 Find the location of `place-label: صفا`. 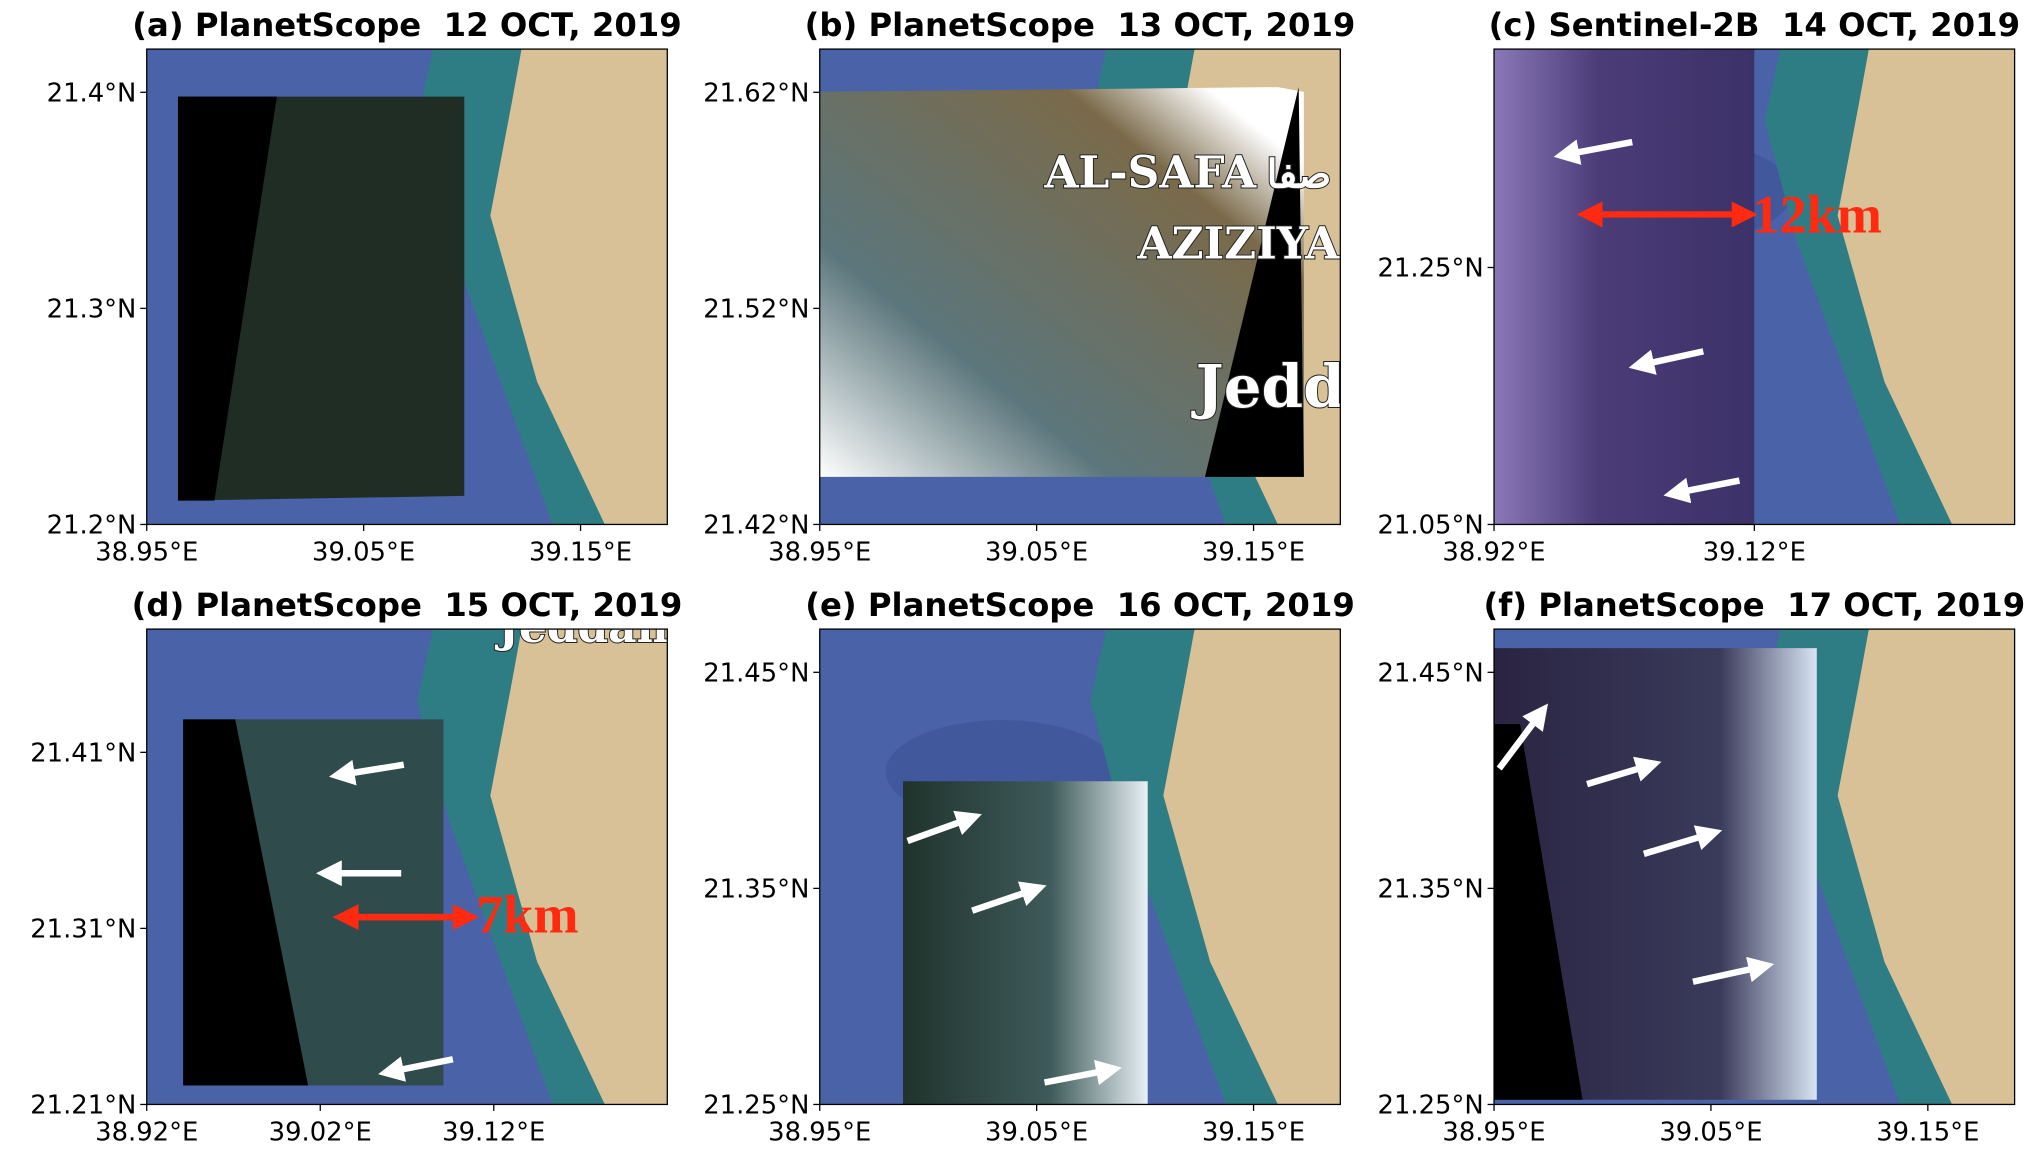

place-label: صفا is located at coordinates (1299, 174).